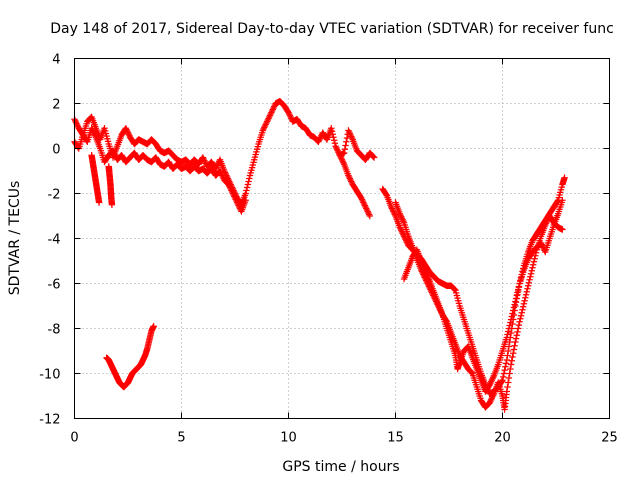  What do you see at coordinates (56, 60) in the screenshot?
I see `y-tick-label: 4` at bounding box center [56, 60].